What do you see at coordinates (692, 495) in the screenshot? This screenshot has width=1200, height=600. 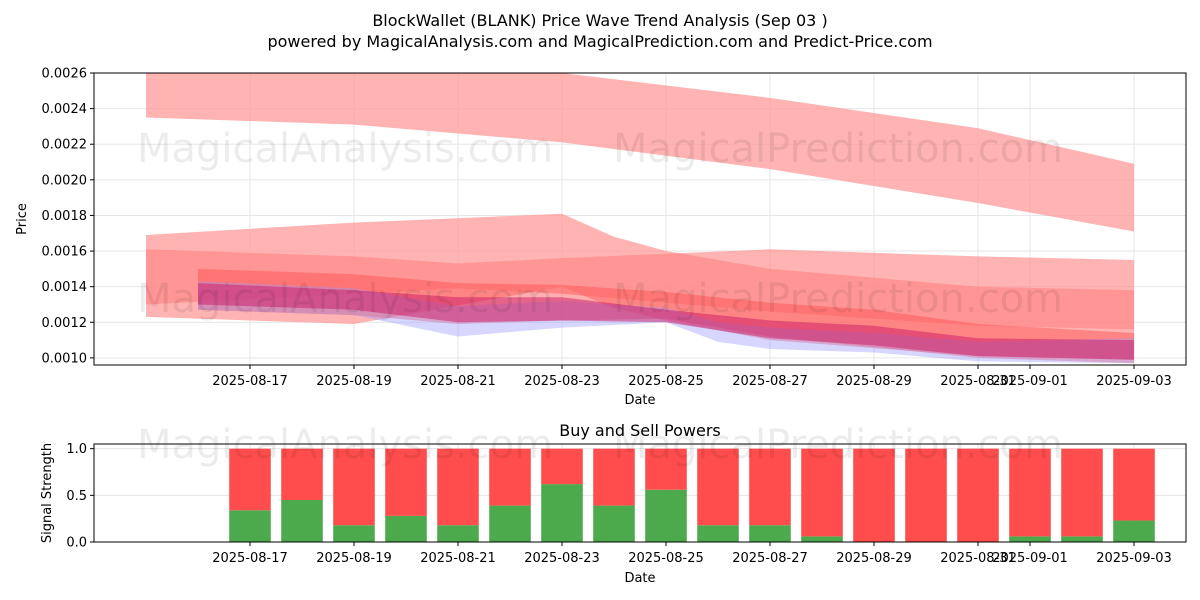 I see `signal-bars` at bounding box center [692, 495].